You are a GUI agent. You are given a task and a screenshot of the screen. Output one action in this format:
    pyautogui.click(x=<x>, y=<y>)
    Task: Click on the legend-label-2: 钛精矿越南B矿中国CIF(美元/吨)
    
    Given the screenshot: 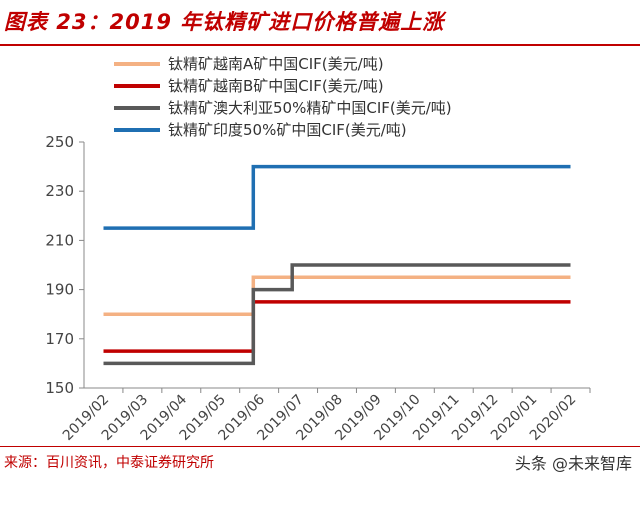 What is the action you would take?
    pyautogui.click(x=276, y=86)
    